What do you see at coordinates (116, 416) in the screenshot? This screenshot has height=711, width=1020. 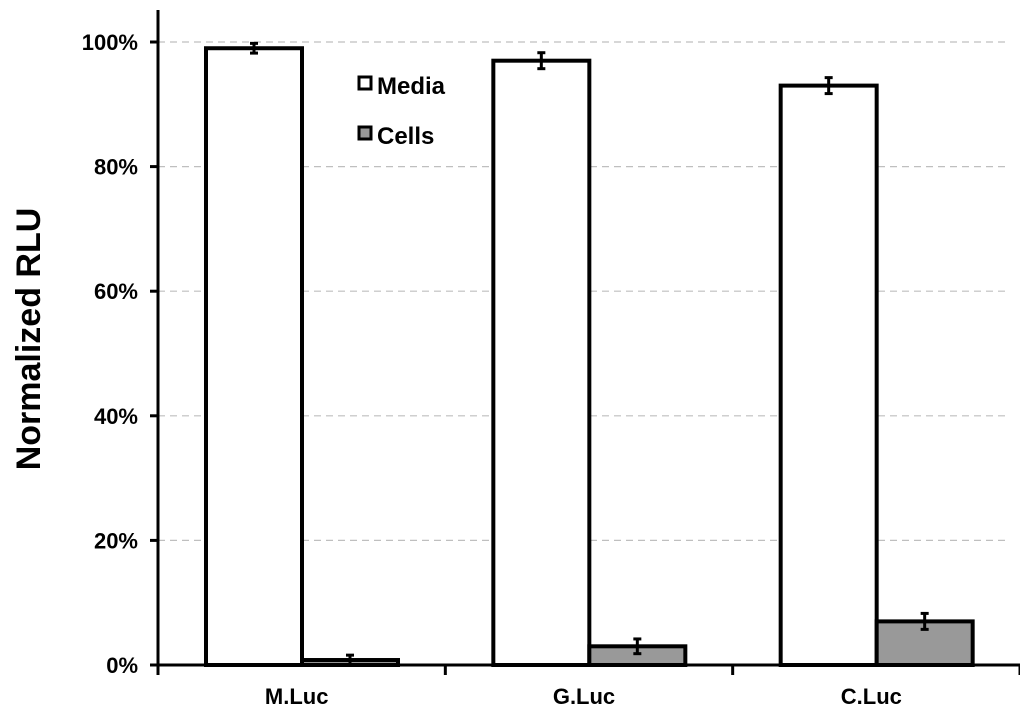 I see `y-tick-label: 40%` at bounding box center [116, 416].